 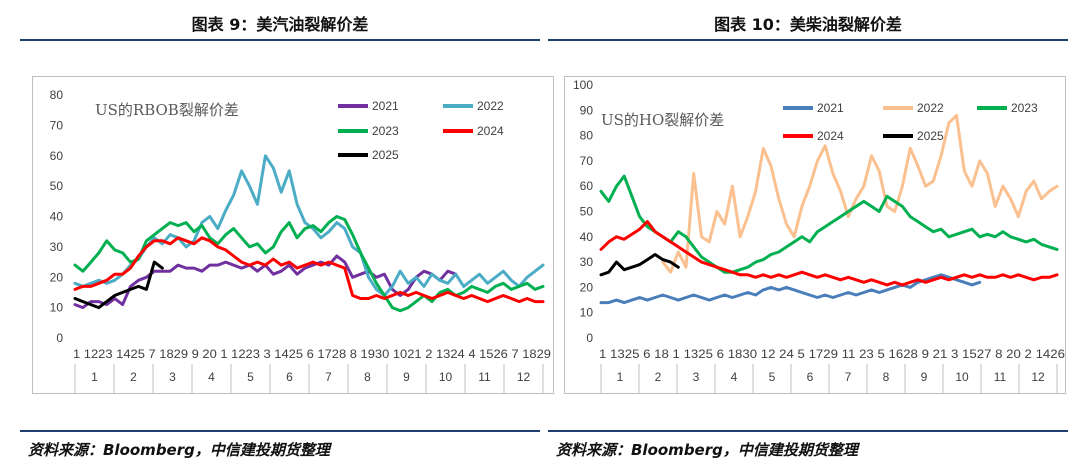 I want to click on y-tick-label: 100, so click(x=583, y=85).